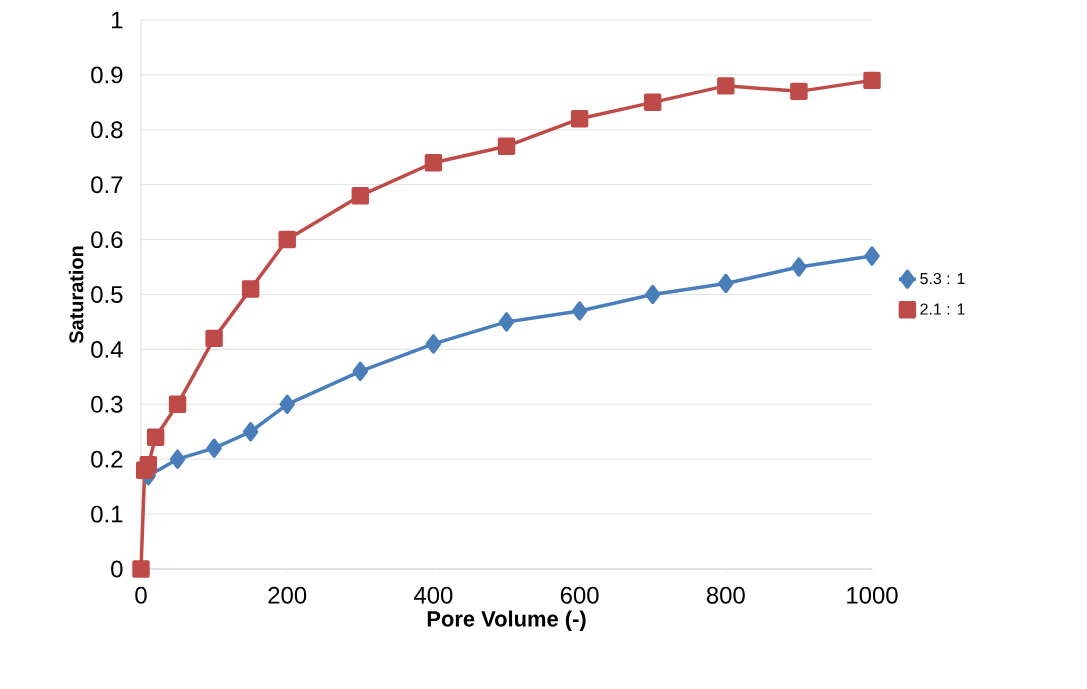 This screenshot has width=1087, height=689. What do you see at coordinates (117, 20) in the screenshot?
I see `y-tick-label: 1` at bounding box center [117, 20].